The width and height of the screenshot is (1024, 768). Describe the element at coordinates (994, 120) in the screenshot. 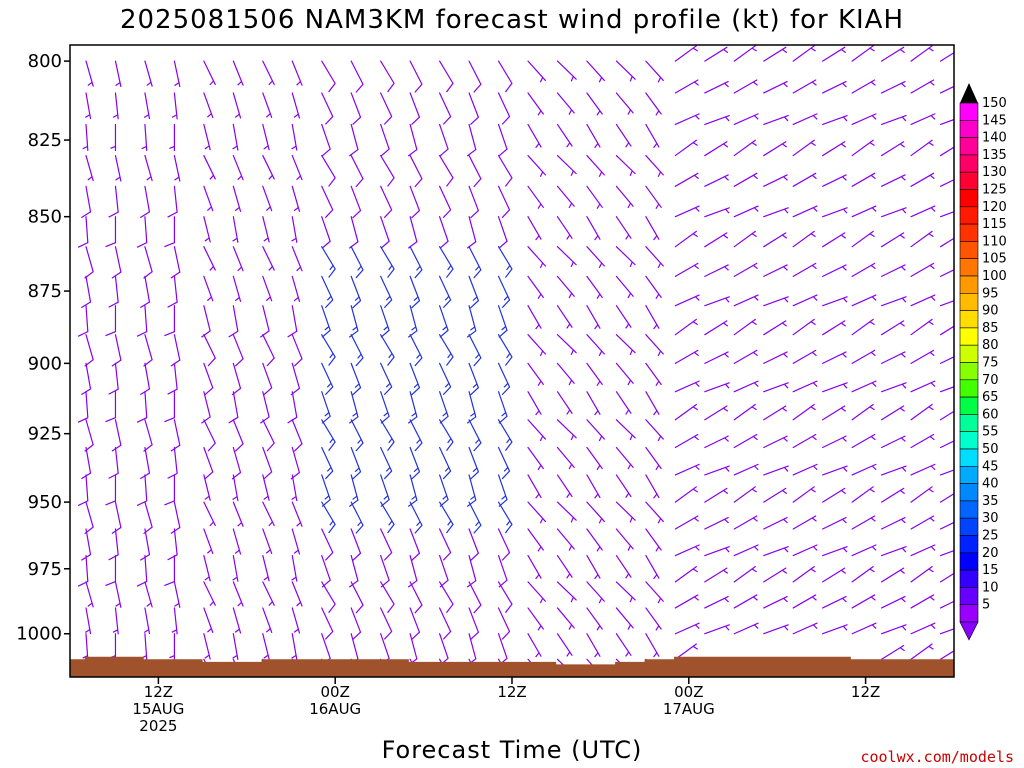

I see `colorbar-label: 145` at that location.